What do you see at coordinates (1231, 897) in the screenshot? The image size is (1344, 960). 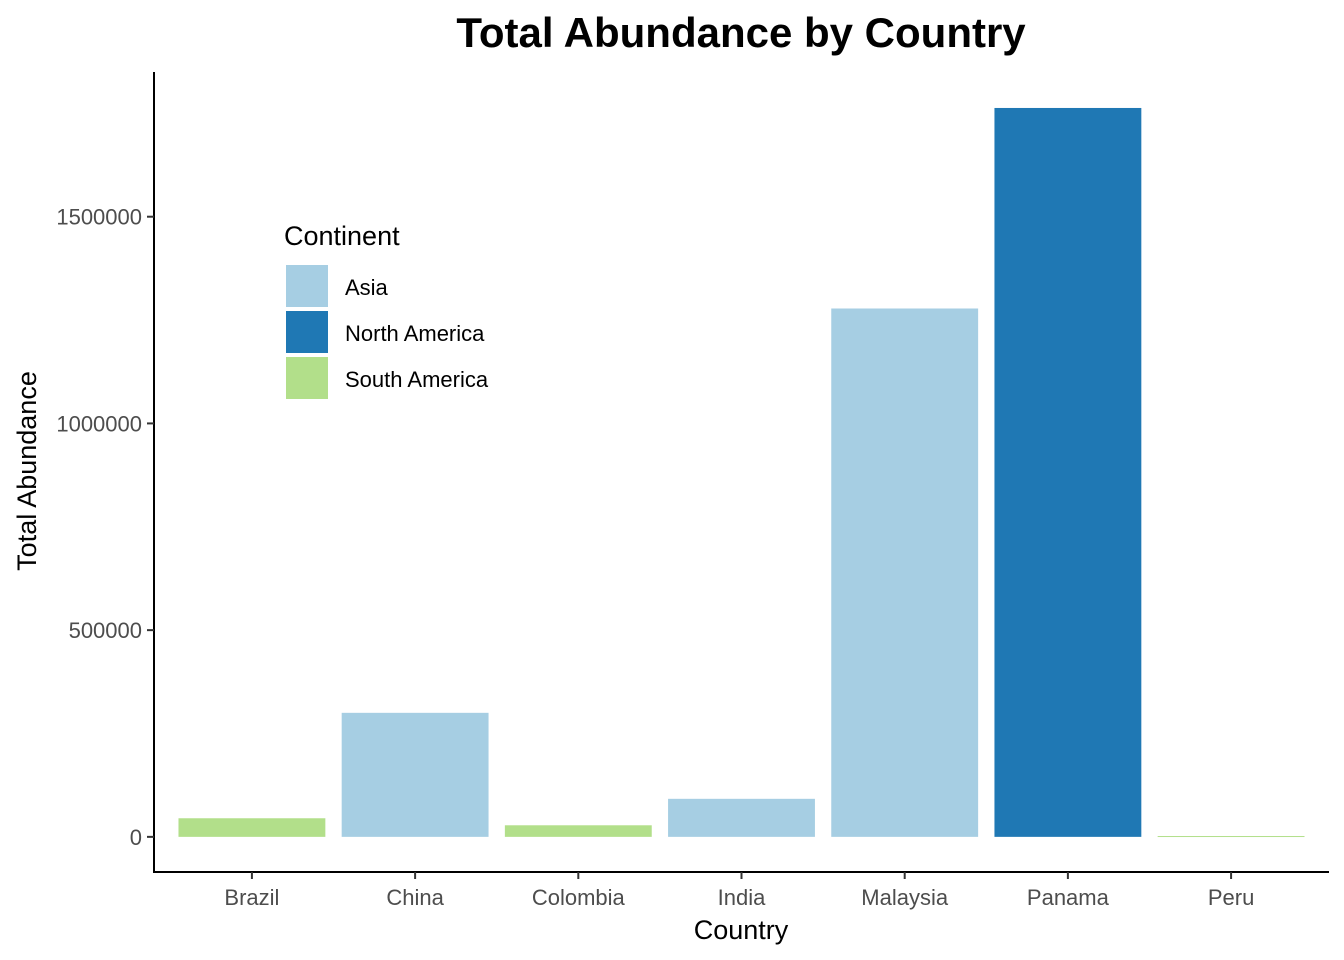 I see `x-tick-label: Peru` at bounding box center [1231, 897].